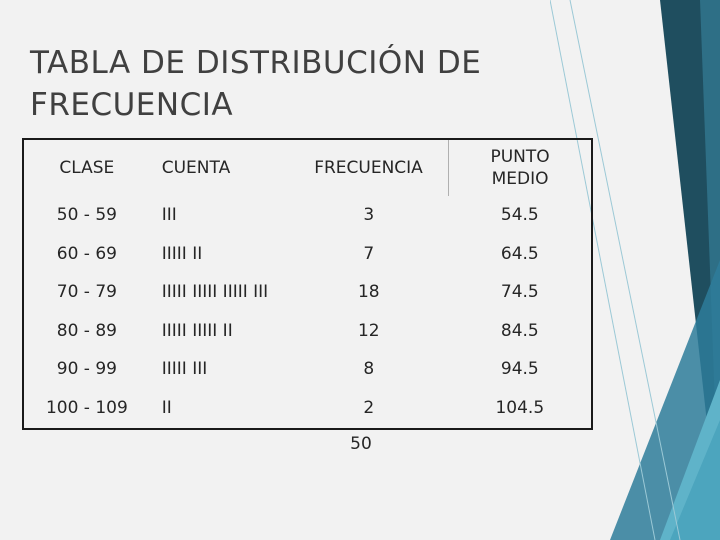 The height and width of the screenshot is (540, 720). Describe the element at coordinates (169, 215) in the screenshot. I see `cell-cuenta: III` at that location.